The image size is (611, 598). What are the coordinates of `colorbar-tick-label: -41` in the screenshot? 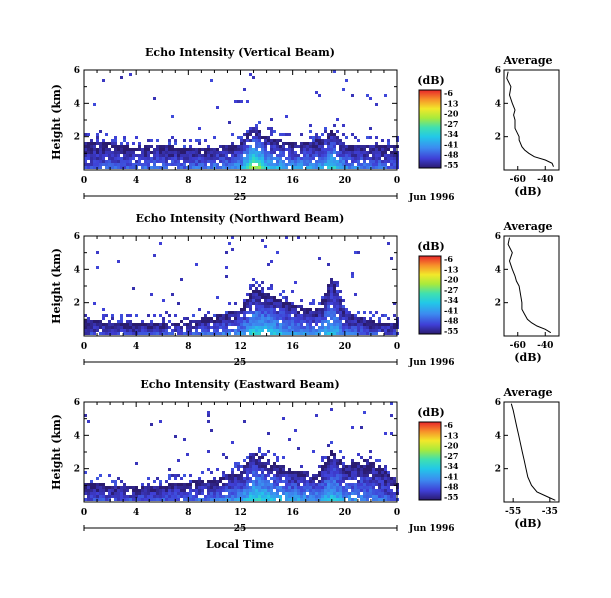 It's located at (451, 144).